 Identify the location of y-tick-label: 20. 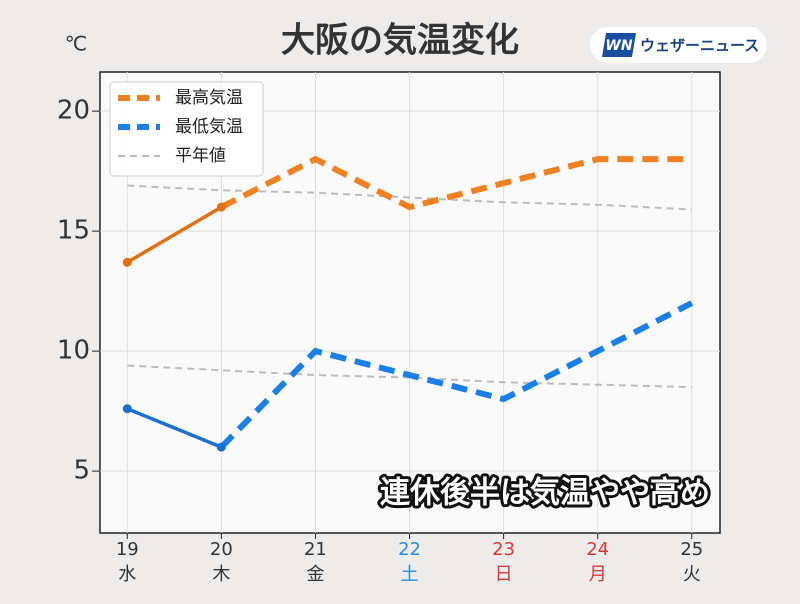
(73, 111).